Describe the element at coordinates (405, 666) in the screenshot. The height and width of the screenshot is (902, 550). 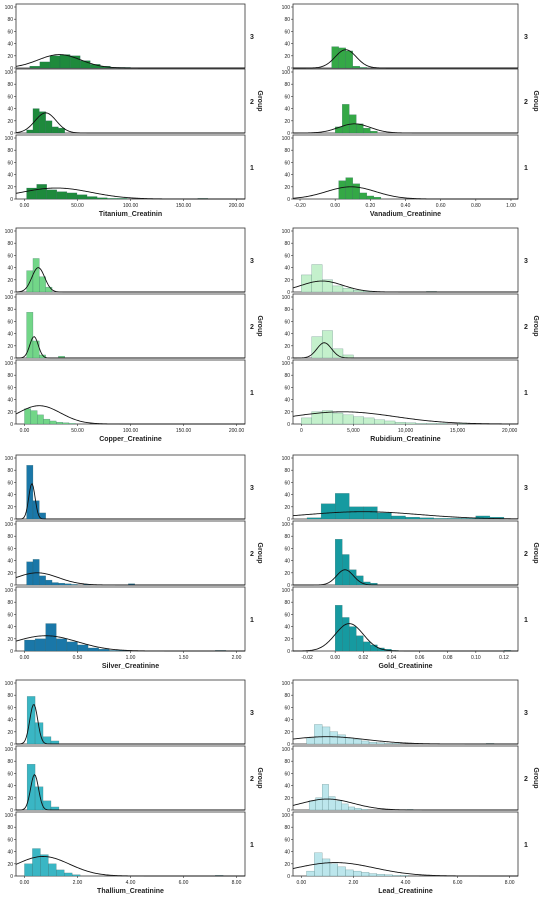
I see `x-axis-title: Gold_Creatinine` at that location.